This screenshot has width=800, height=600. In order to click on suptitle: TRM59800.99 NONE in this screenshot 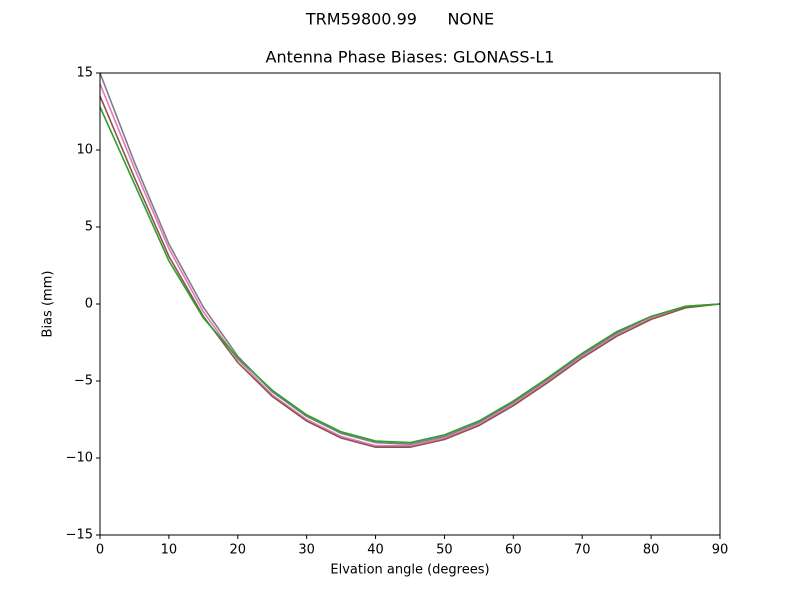, I will do `click(399, 19)`.